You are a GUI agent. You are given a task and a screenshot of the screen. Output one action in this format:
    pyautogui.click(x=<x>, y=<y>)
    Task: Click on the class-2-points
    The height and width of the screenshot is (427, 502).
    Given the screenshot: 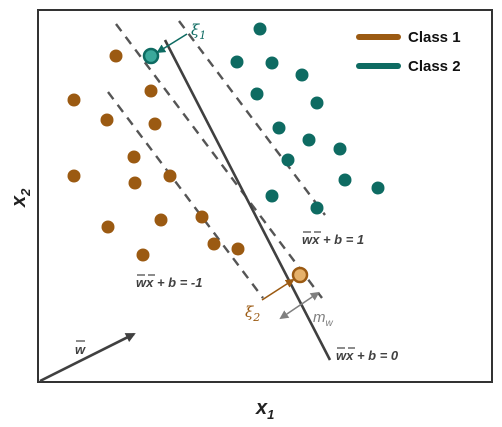 What is the action you would take?
    pyautogui.click(x=307, y=118)
    